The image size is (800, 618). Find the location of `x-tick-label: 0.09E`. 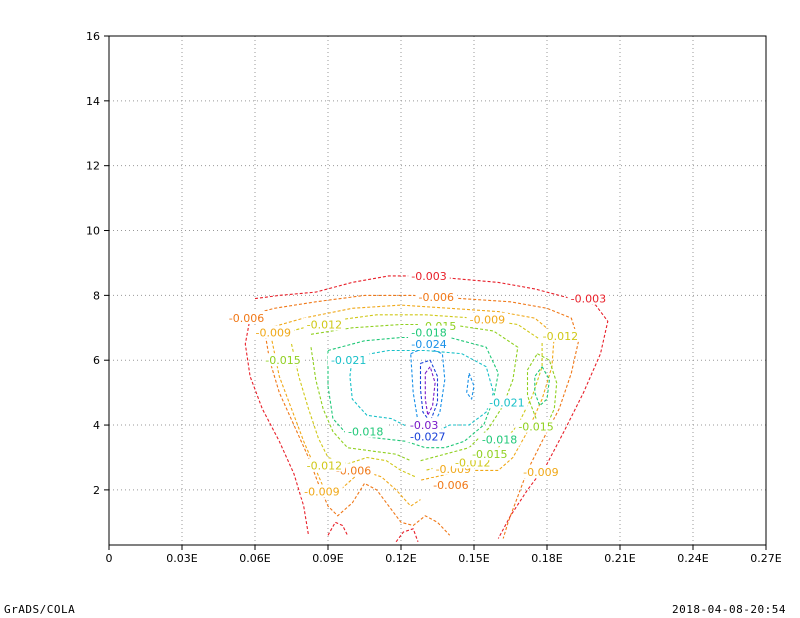

x-tick-label: 0.09E is located at coordinates (327, 558).